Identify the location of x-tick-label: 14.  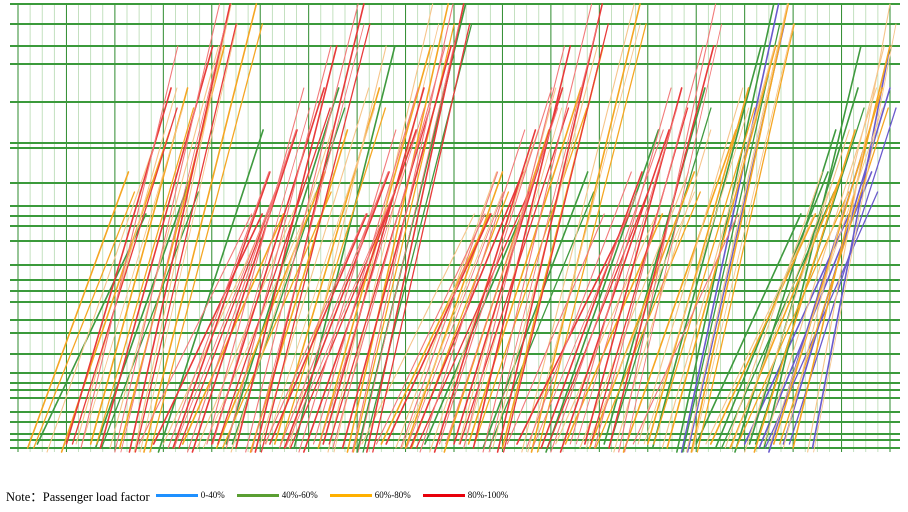
(406, 459).